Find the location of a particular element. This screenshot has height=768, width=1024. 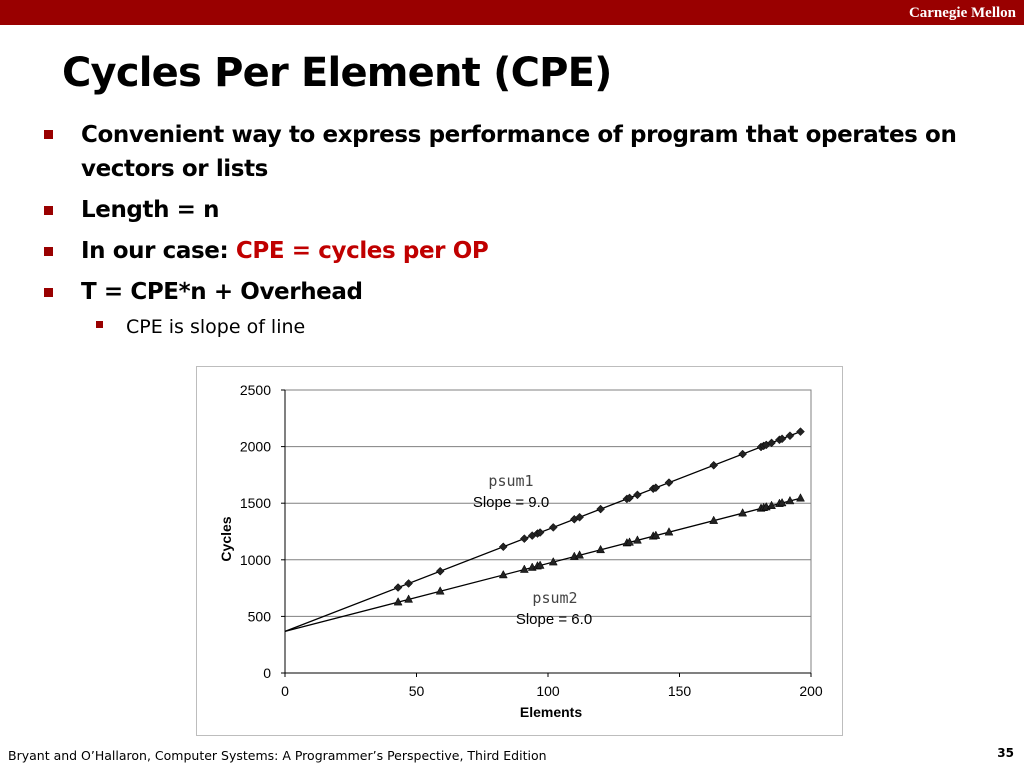

brand-label: Carnegie Mellon is located at coordinates (962, 13).